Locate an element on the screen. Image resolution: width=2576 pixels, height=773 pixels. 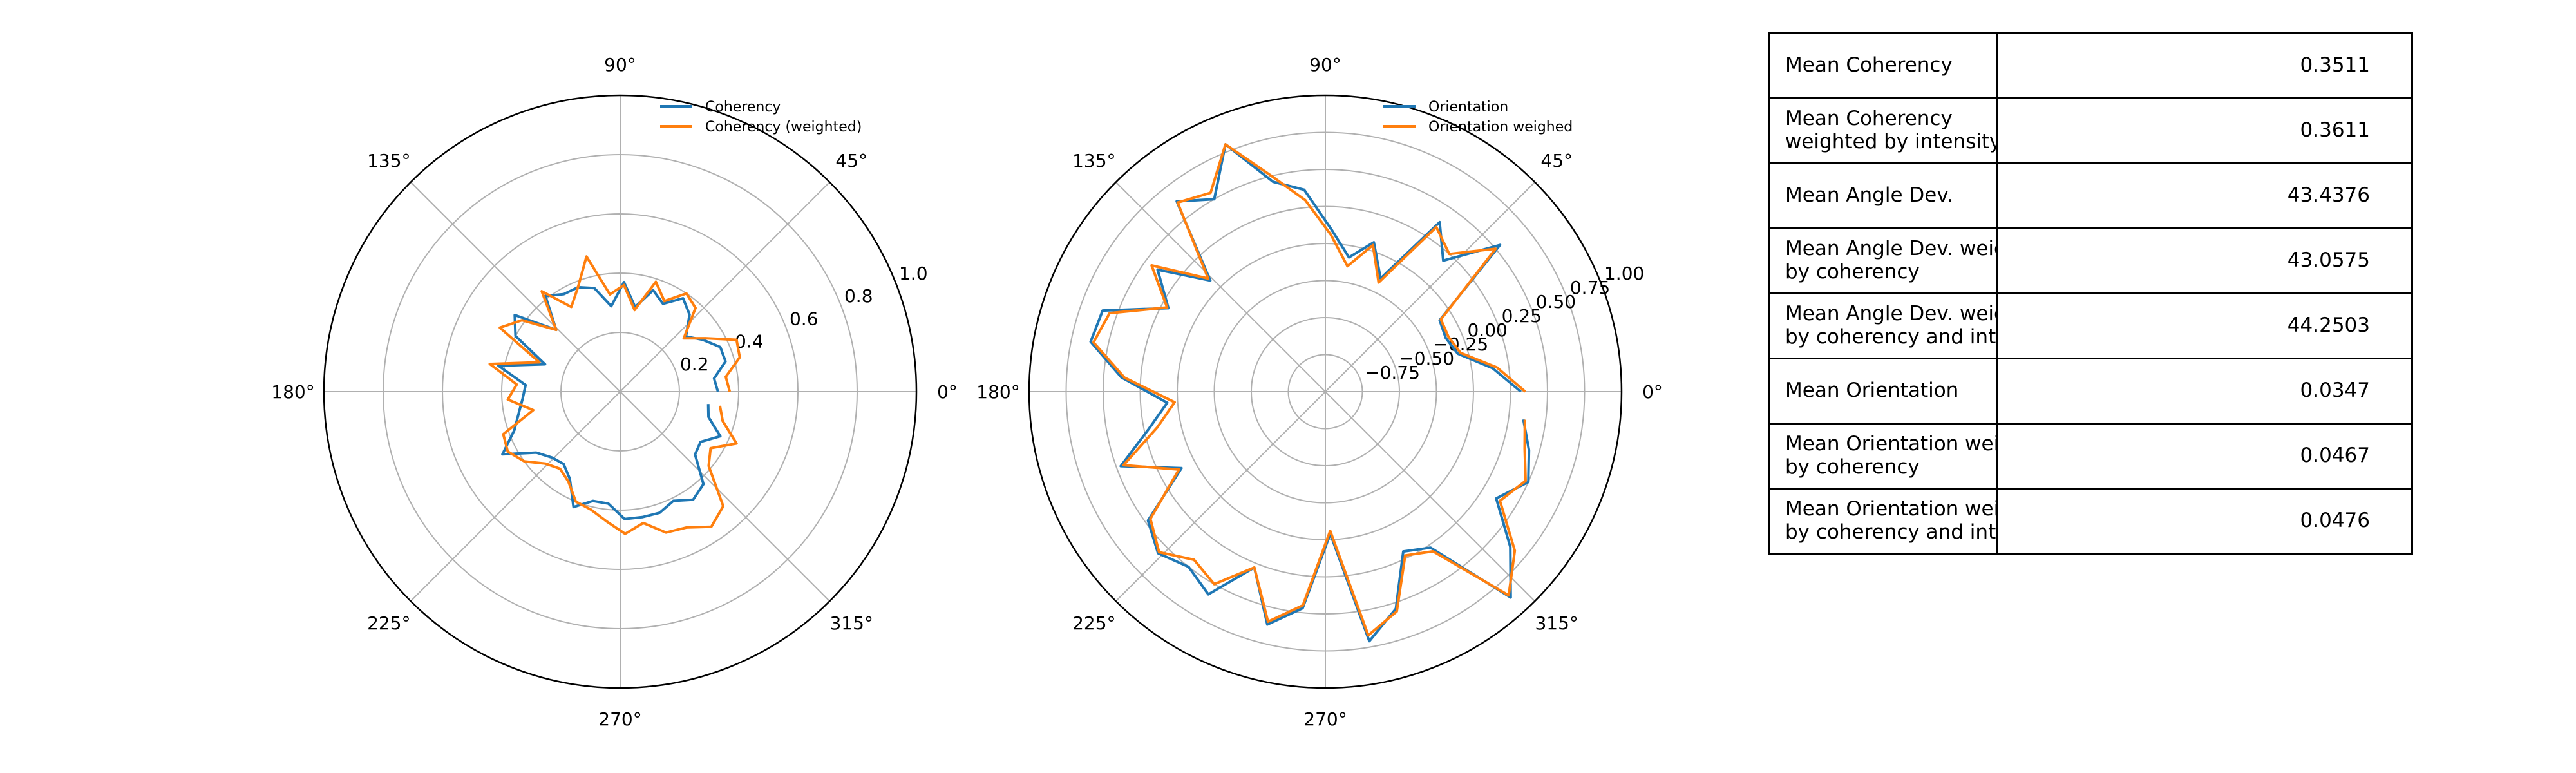
table-cell-label: Mean Coherency weighted by intensity is located at coordinates (1883, 130).